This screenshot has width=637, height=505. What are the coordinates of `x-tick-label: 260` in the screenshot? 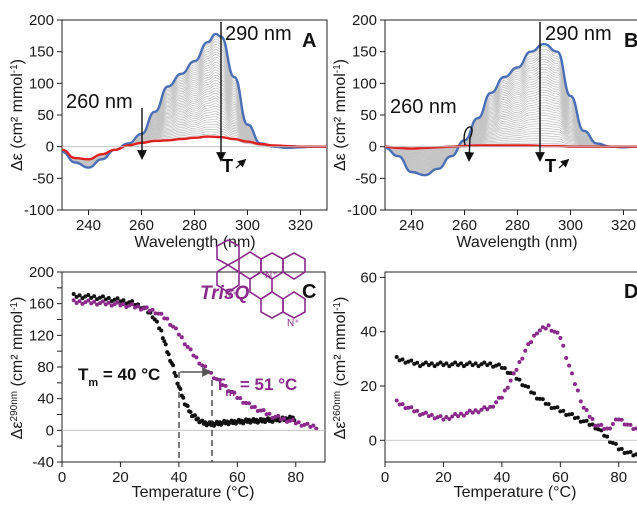 It's located at (464, 225).